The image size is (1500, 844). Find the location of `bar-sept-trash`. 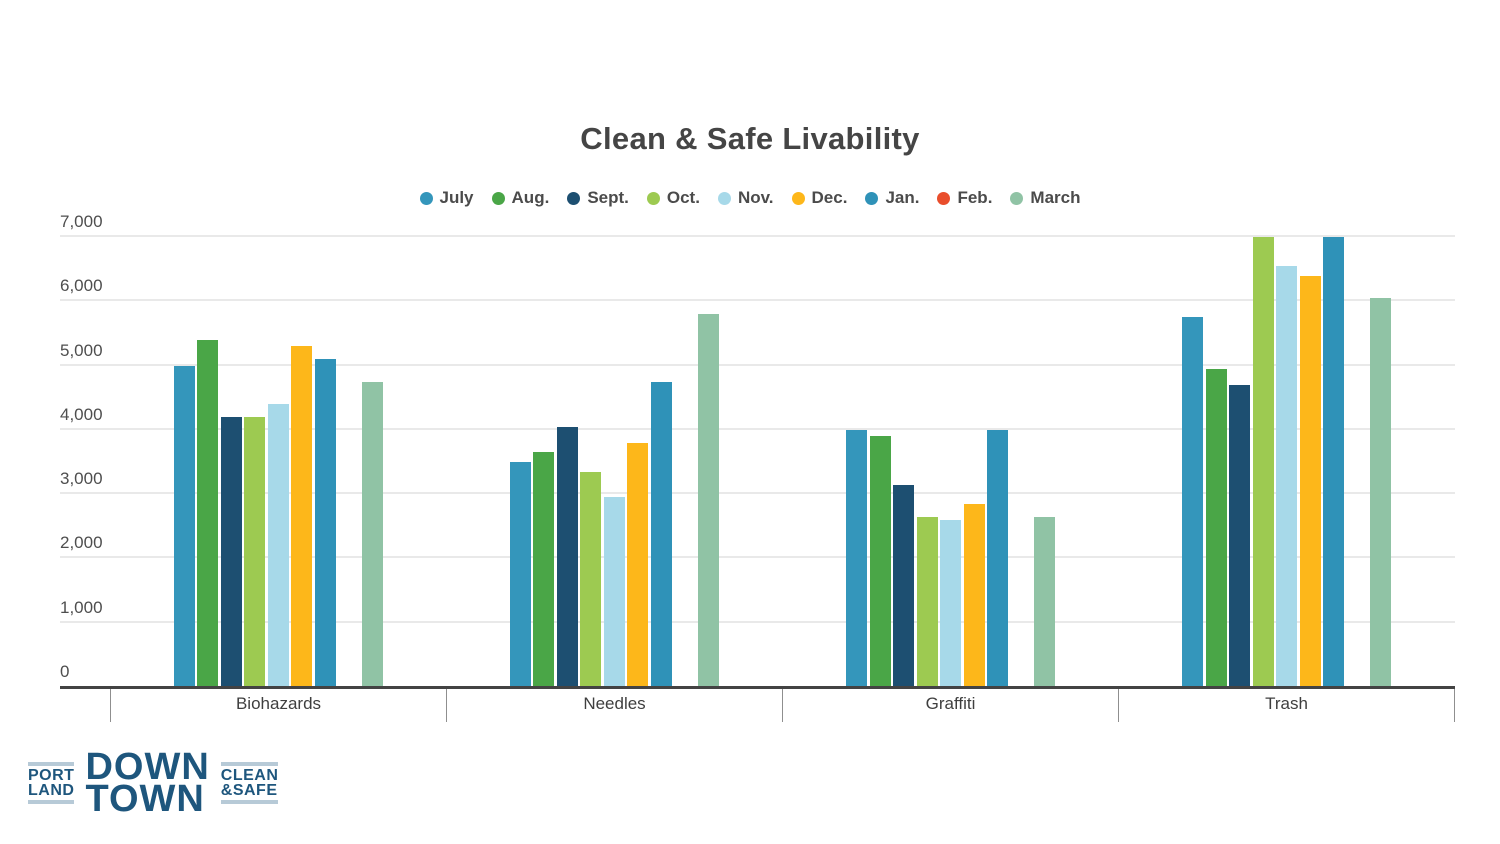

bar-sept-trash is located at coordinates (1240, 535).